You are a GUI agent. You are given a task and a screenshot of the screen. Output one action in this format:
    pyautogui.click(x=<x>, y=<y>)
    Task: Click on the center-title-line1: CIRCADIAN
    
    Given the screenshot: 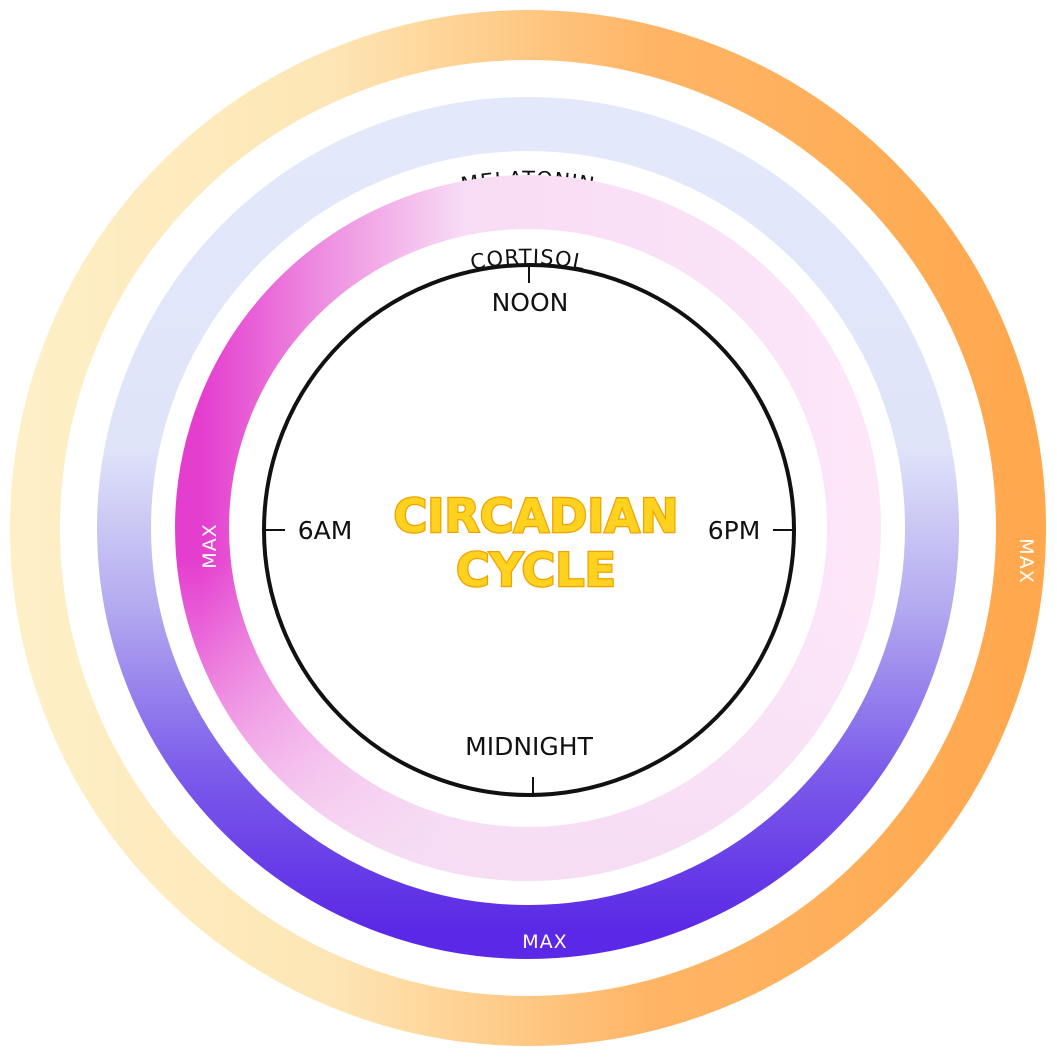 What is the action you would take?
    pyautogui.click(x=535, y=516)
    